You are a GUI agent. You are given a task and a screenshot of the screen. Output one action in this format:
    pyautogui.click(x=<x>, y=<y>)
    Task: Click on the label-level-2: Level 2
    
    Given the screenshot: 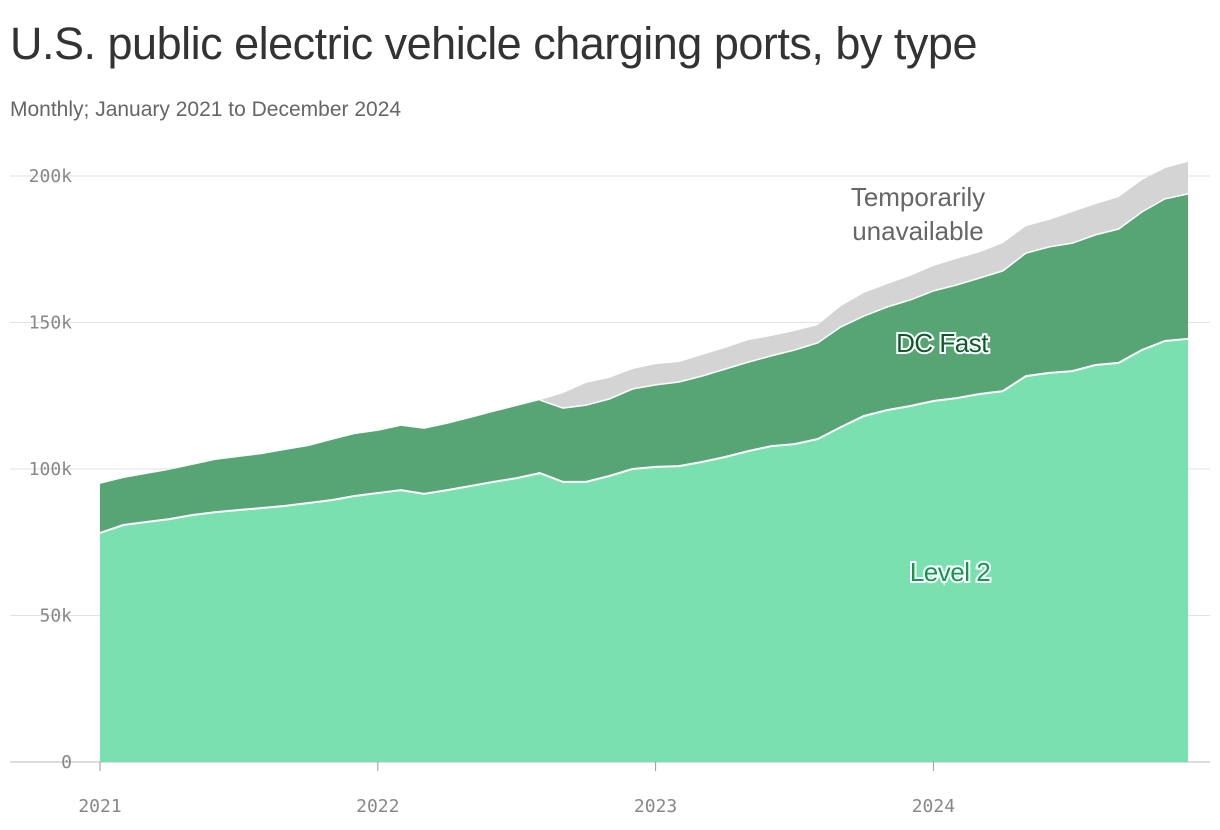 What is the action you would take?
    pyautogui.click(x=950, y=572)
    